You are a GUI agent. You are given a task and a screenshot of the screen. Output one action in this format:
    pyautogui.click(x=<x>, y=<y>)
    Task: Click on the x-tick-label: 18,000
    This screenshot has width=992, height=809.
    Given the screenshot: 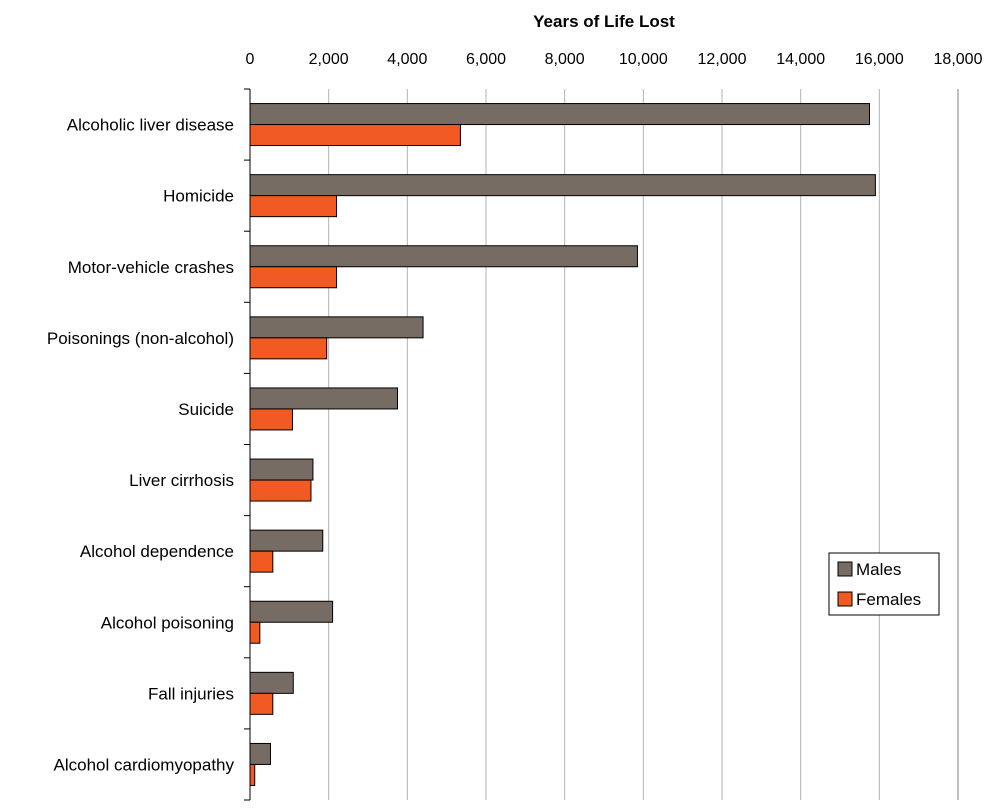 What is the action you would take?
    pyautogui.click(x=958, y=59)
    